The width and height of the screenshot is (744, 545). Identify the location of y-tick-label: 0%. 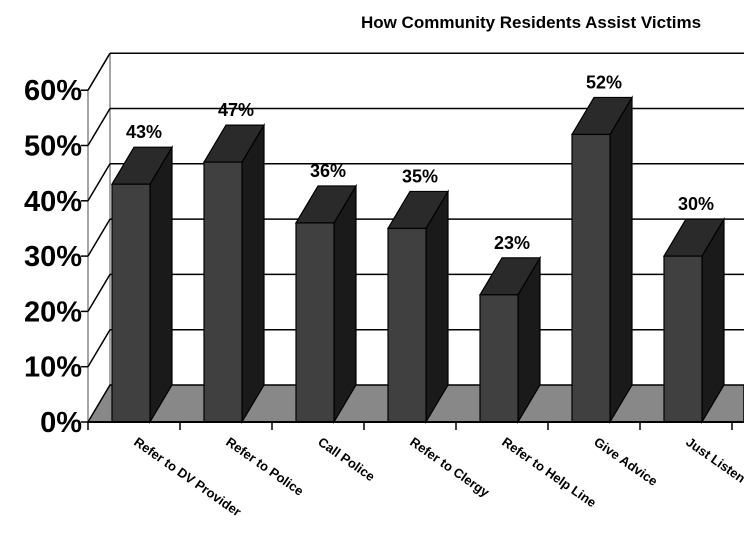
(61, 423).